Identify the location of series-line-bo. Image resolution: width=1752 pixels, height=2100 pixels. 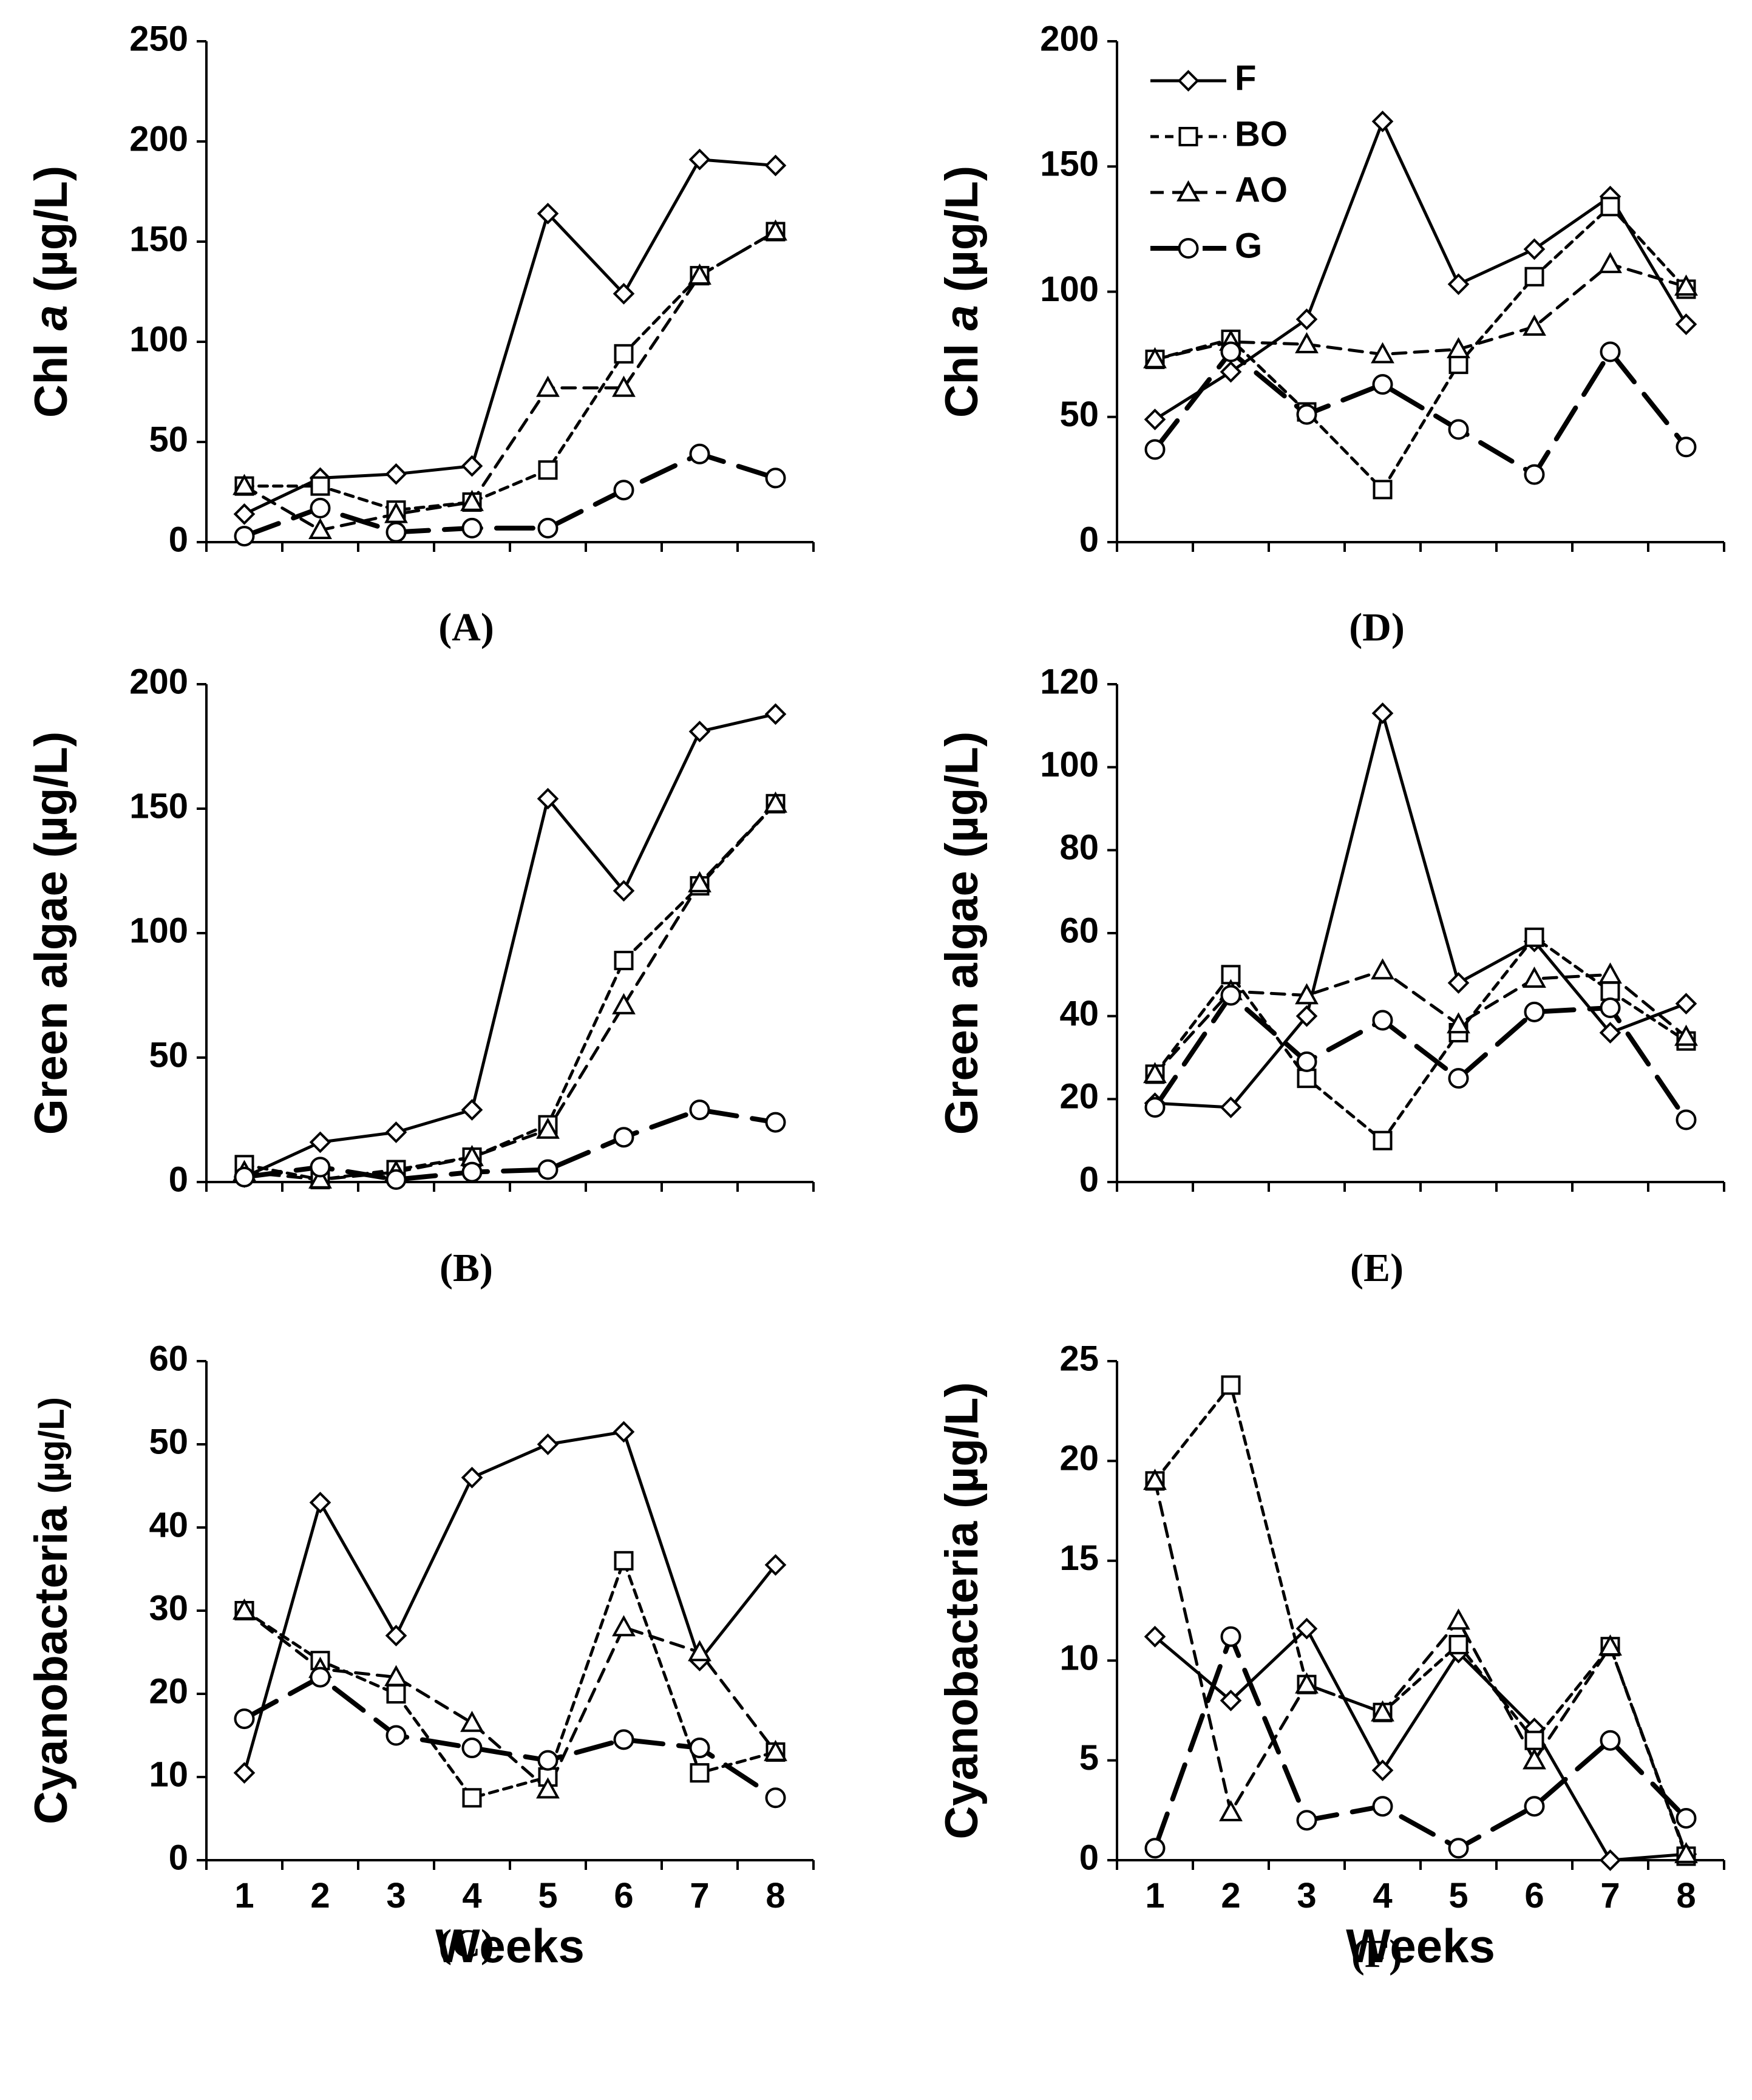
(510, 371).